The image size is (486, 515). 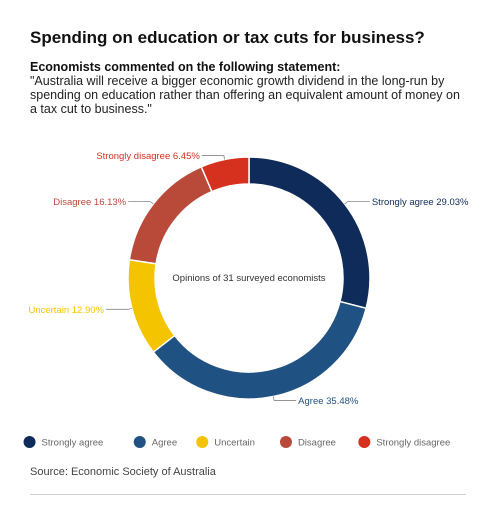 I want to click on slice-strongly-agree, so click(x=309, y=233).